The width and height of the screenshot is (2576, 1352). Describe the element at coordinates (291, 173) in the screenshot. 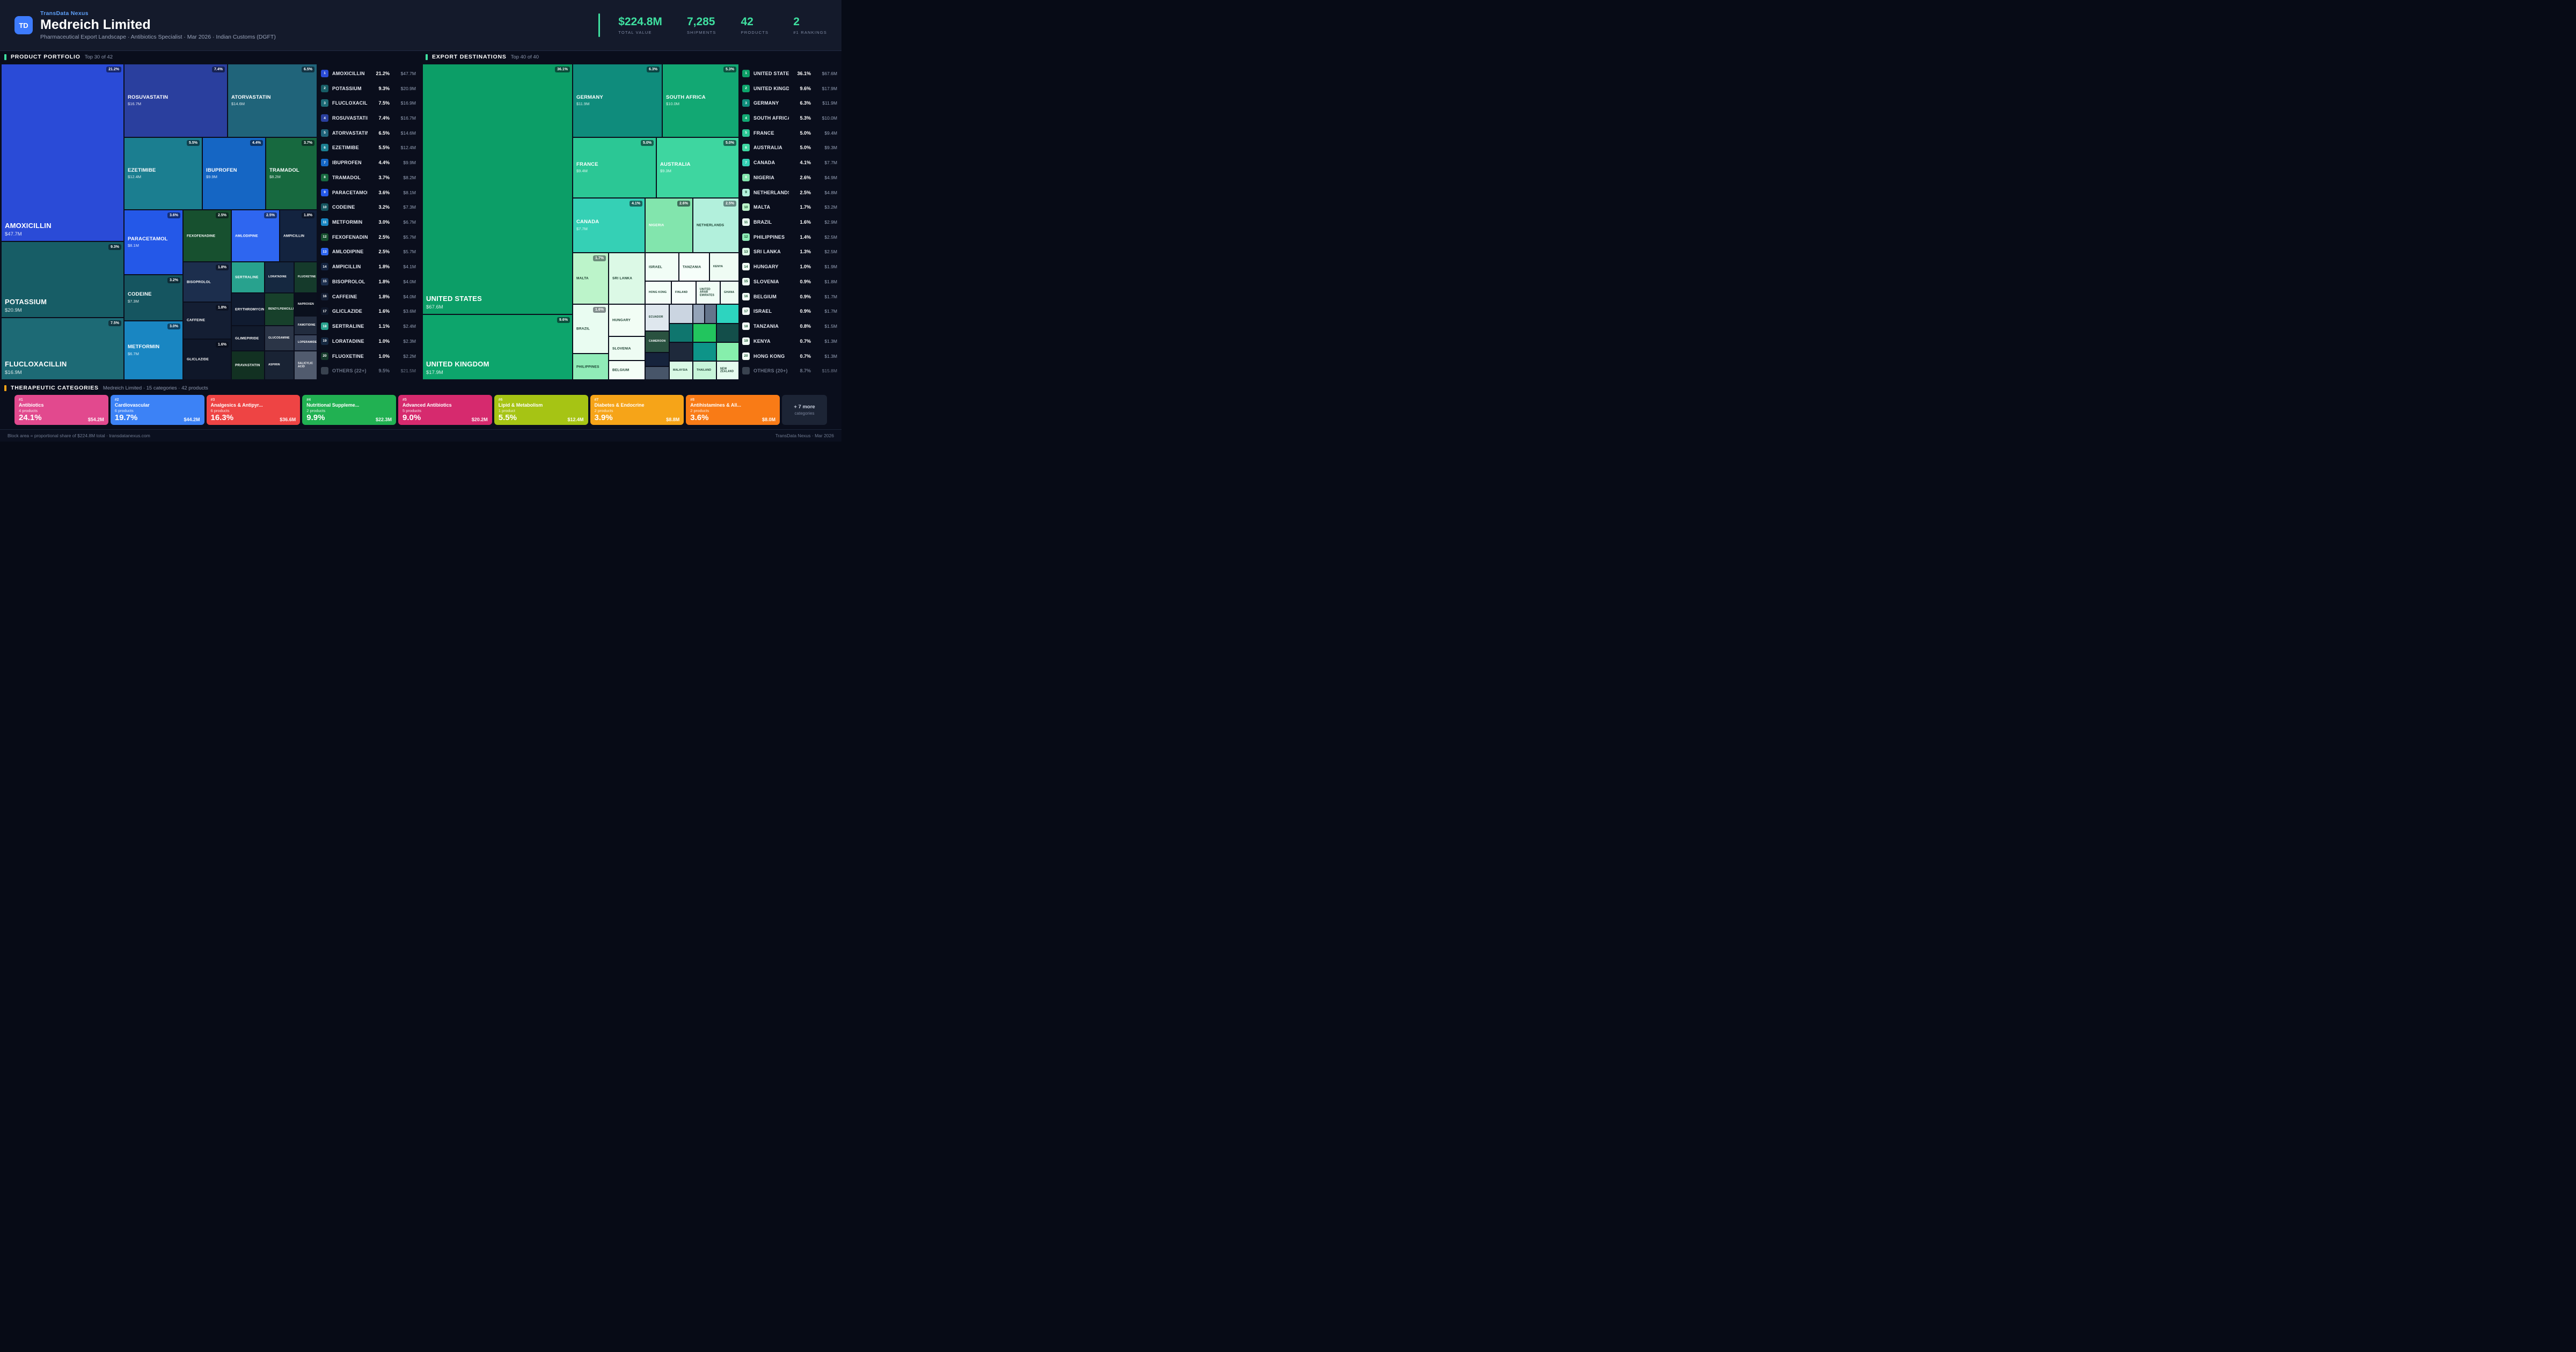

I see `treemap-block-tramadol: 3.7% TRAMADOL $8.2M` at that location.